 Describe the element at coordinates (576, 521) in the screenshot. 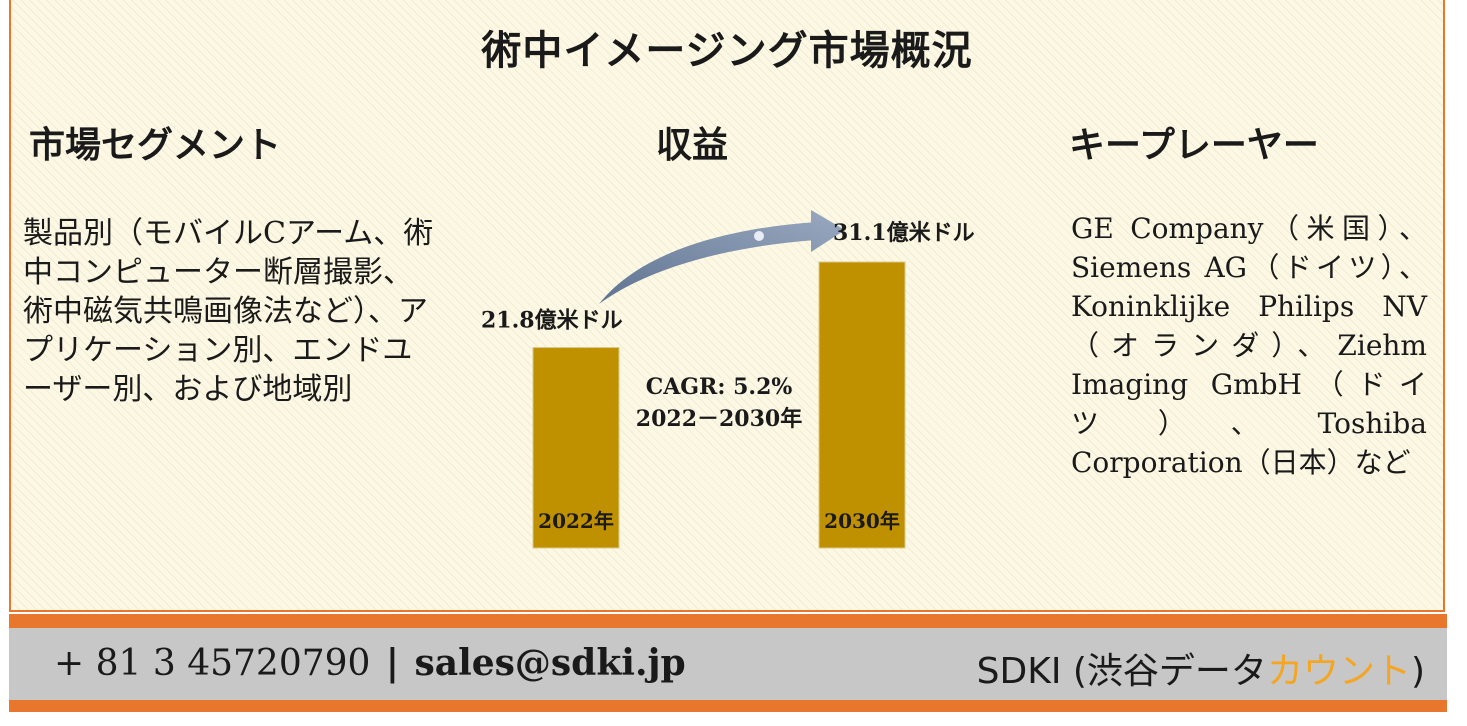

I see `category-label-0: 2022年` at that location.